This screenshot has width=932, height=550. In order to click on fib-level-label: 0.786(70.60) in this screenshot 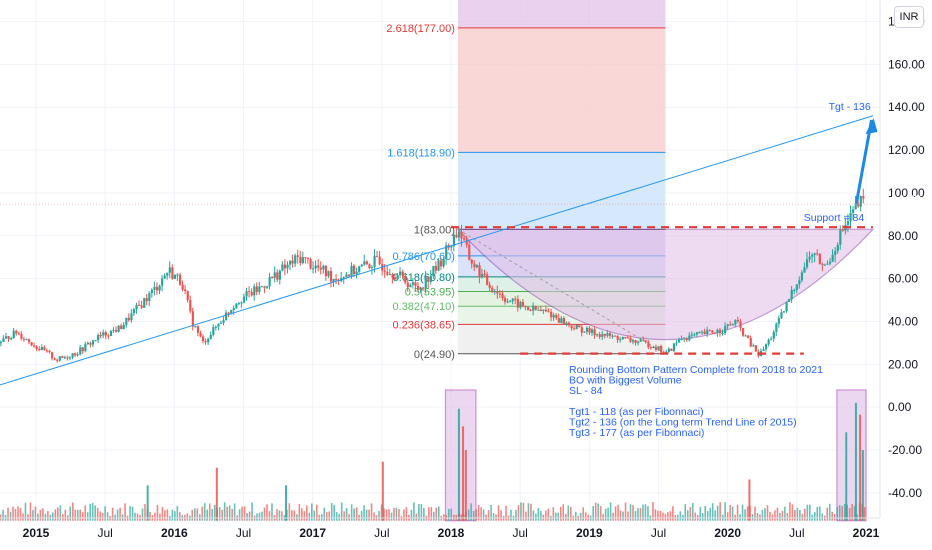, I will do `click(424, 257)`.